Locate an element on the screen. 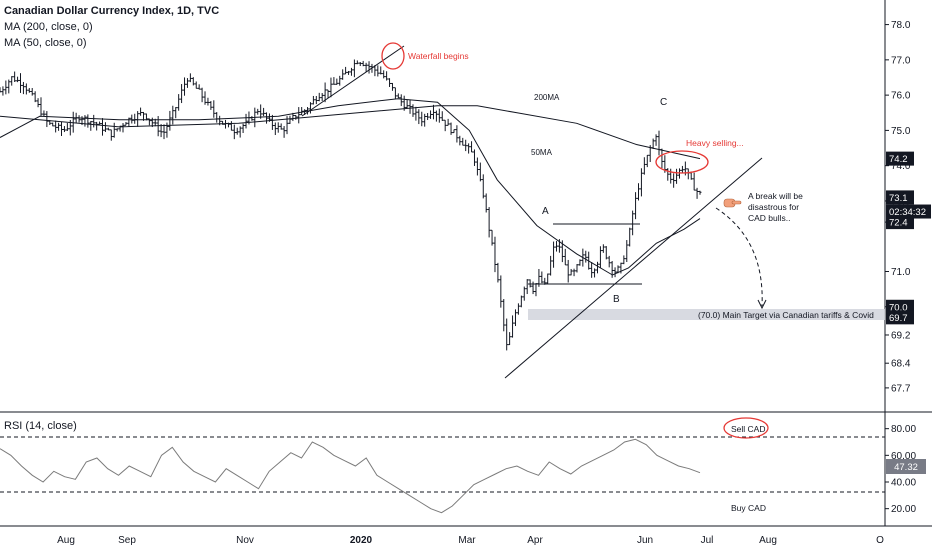 This screenshot has width=932, height=550. buy-cad-label: Buy CAD is located at coordinates (748, 508).